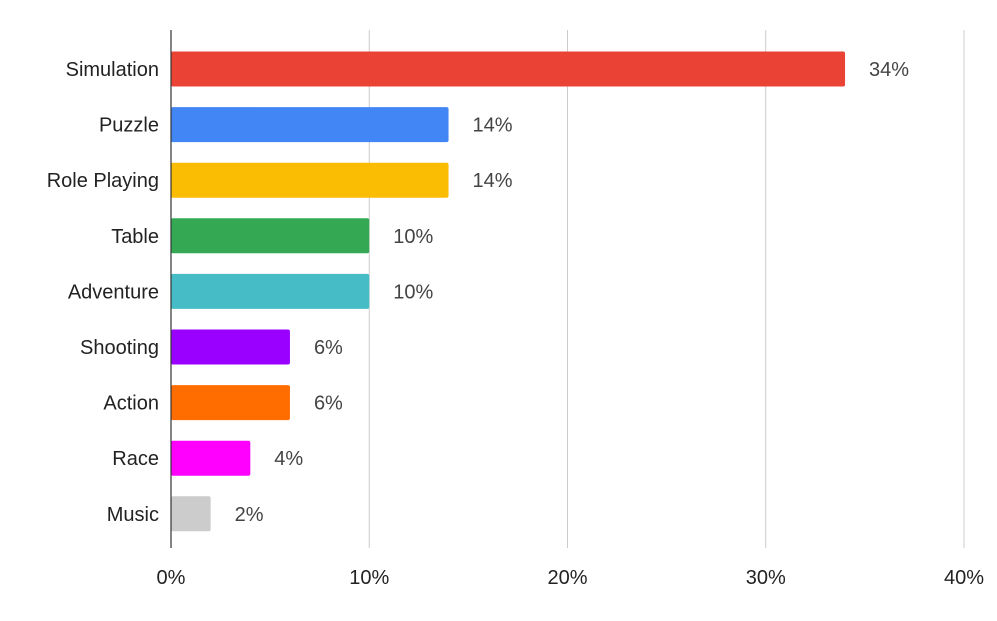 The image size is (997, 621). What do you see at coordinates (567, 578) in the screenshot?
I see `x-tick-label-20: 20%` at bounding box center [567, 578].